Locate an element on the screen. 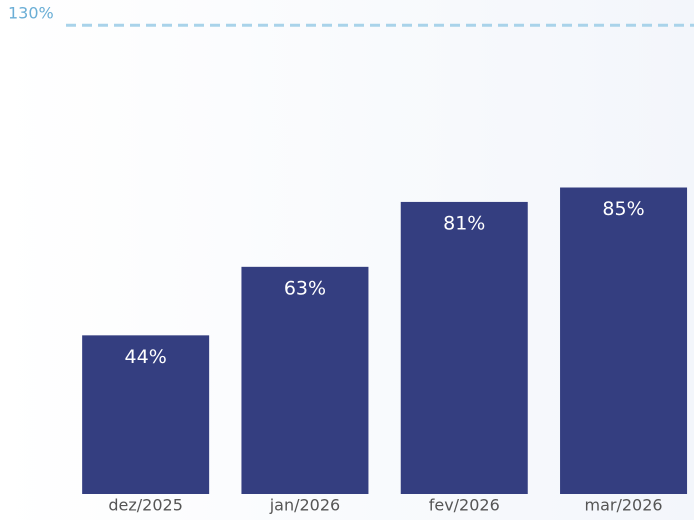 The height and width of the screenshot is (520, 694). x-tick-label: fev/2026 is located at coordinates (464, 505).